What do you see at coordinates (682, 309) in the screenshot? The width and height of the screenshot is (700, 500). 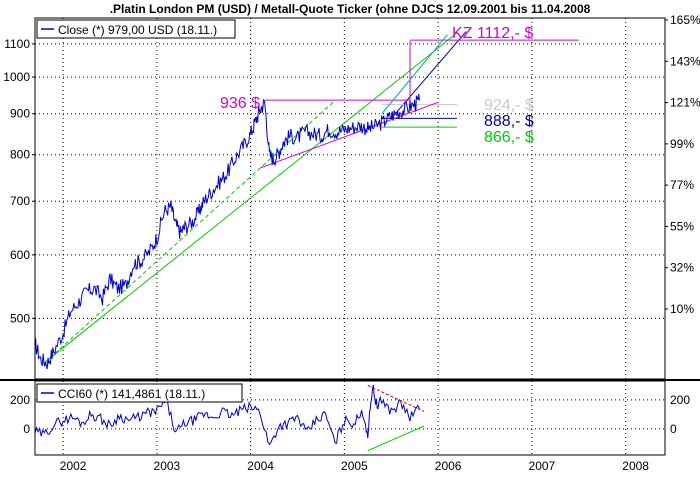 I see `pct-tick-label: 10%` at bounding box center [682, 309].